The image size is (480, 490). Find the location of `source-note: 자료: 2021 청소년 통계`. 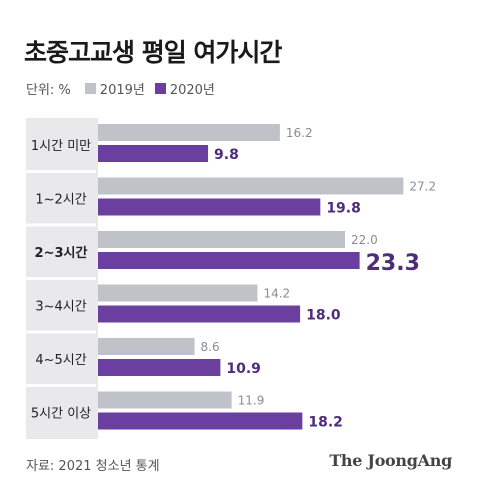

source-note: 자료: 2021 청소년 통계 is located at coordinates (93, 466).